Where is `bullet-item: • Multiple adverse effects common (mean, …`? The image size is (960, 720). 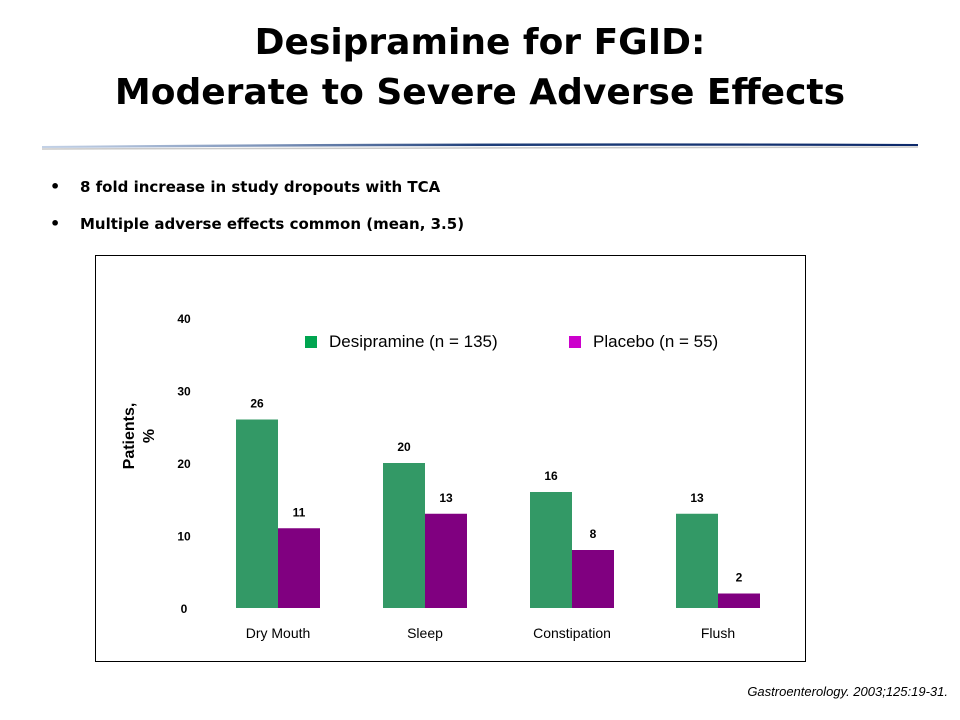
bullet-item: • Multiple adverse effects common (mean, … is located at coordinates (255, 229).